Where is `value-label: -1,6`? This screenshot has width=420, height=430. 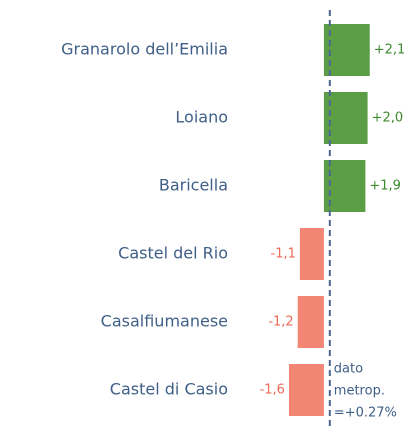
value-label: -1,6 is located at coordinates (272, 390).